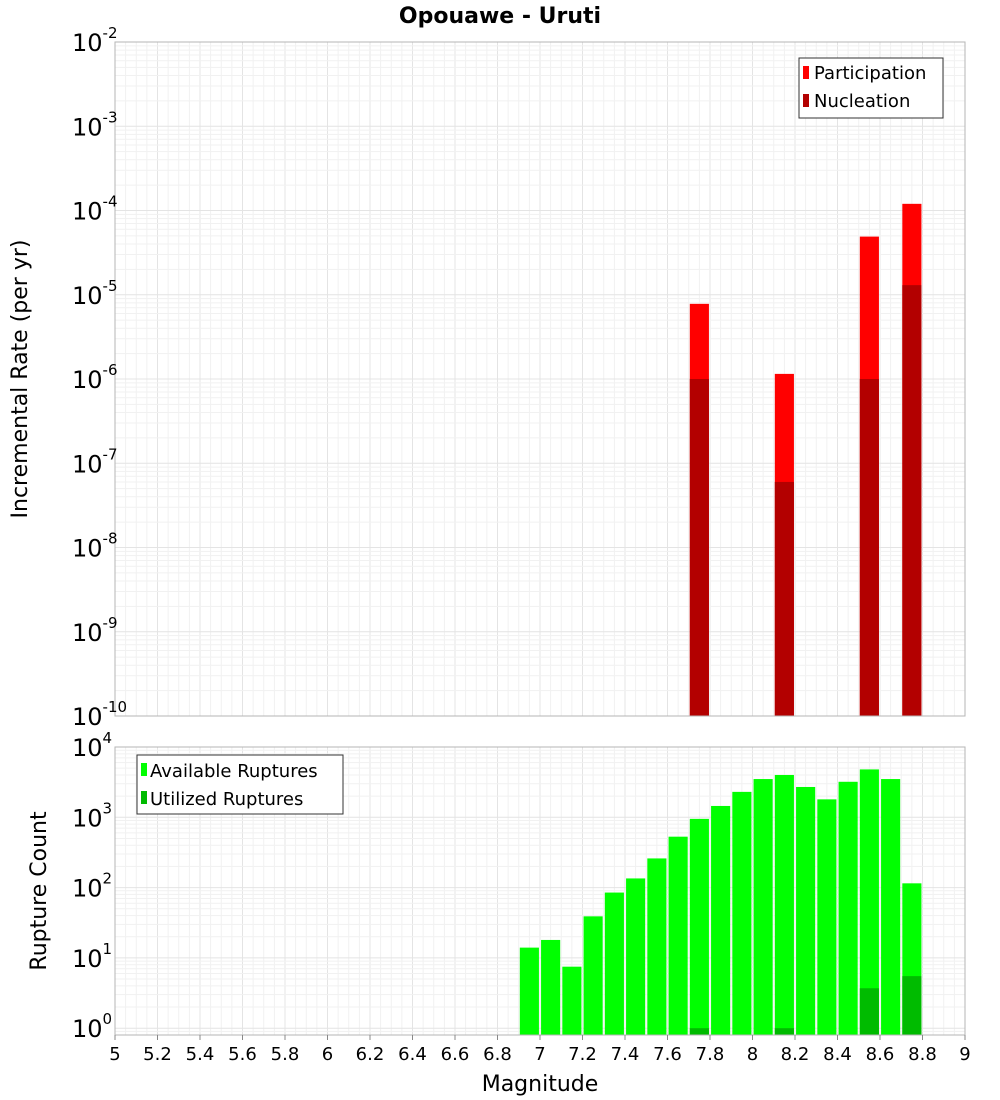 Image resolution: width=1000 pixels, height=1100 pixels. I want to click on bottom-y-tick-label: 10⁰, so click(92, 1026).